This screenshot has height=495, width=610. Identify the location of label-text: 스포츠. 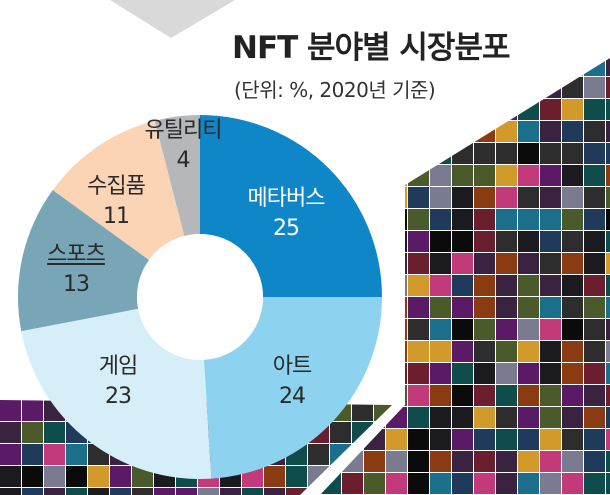
(76, 254).